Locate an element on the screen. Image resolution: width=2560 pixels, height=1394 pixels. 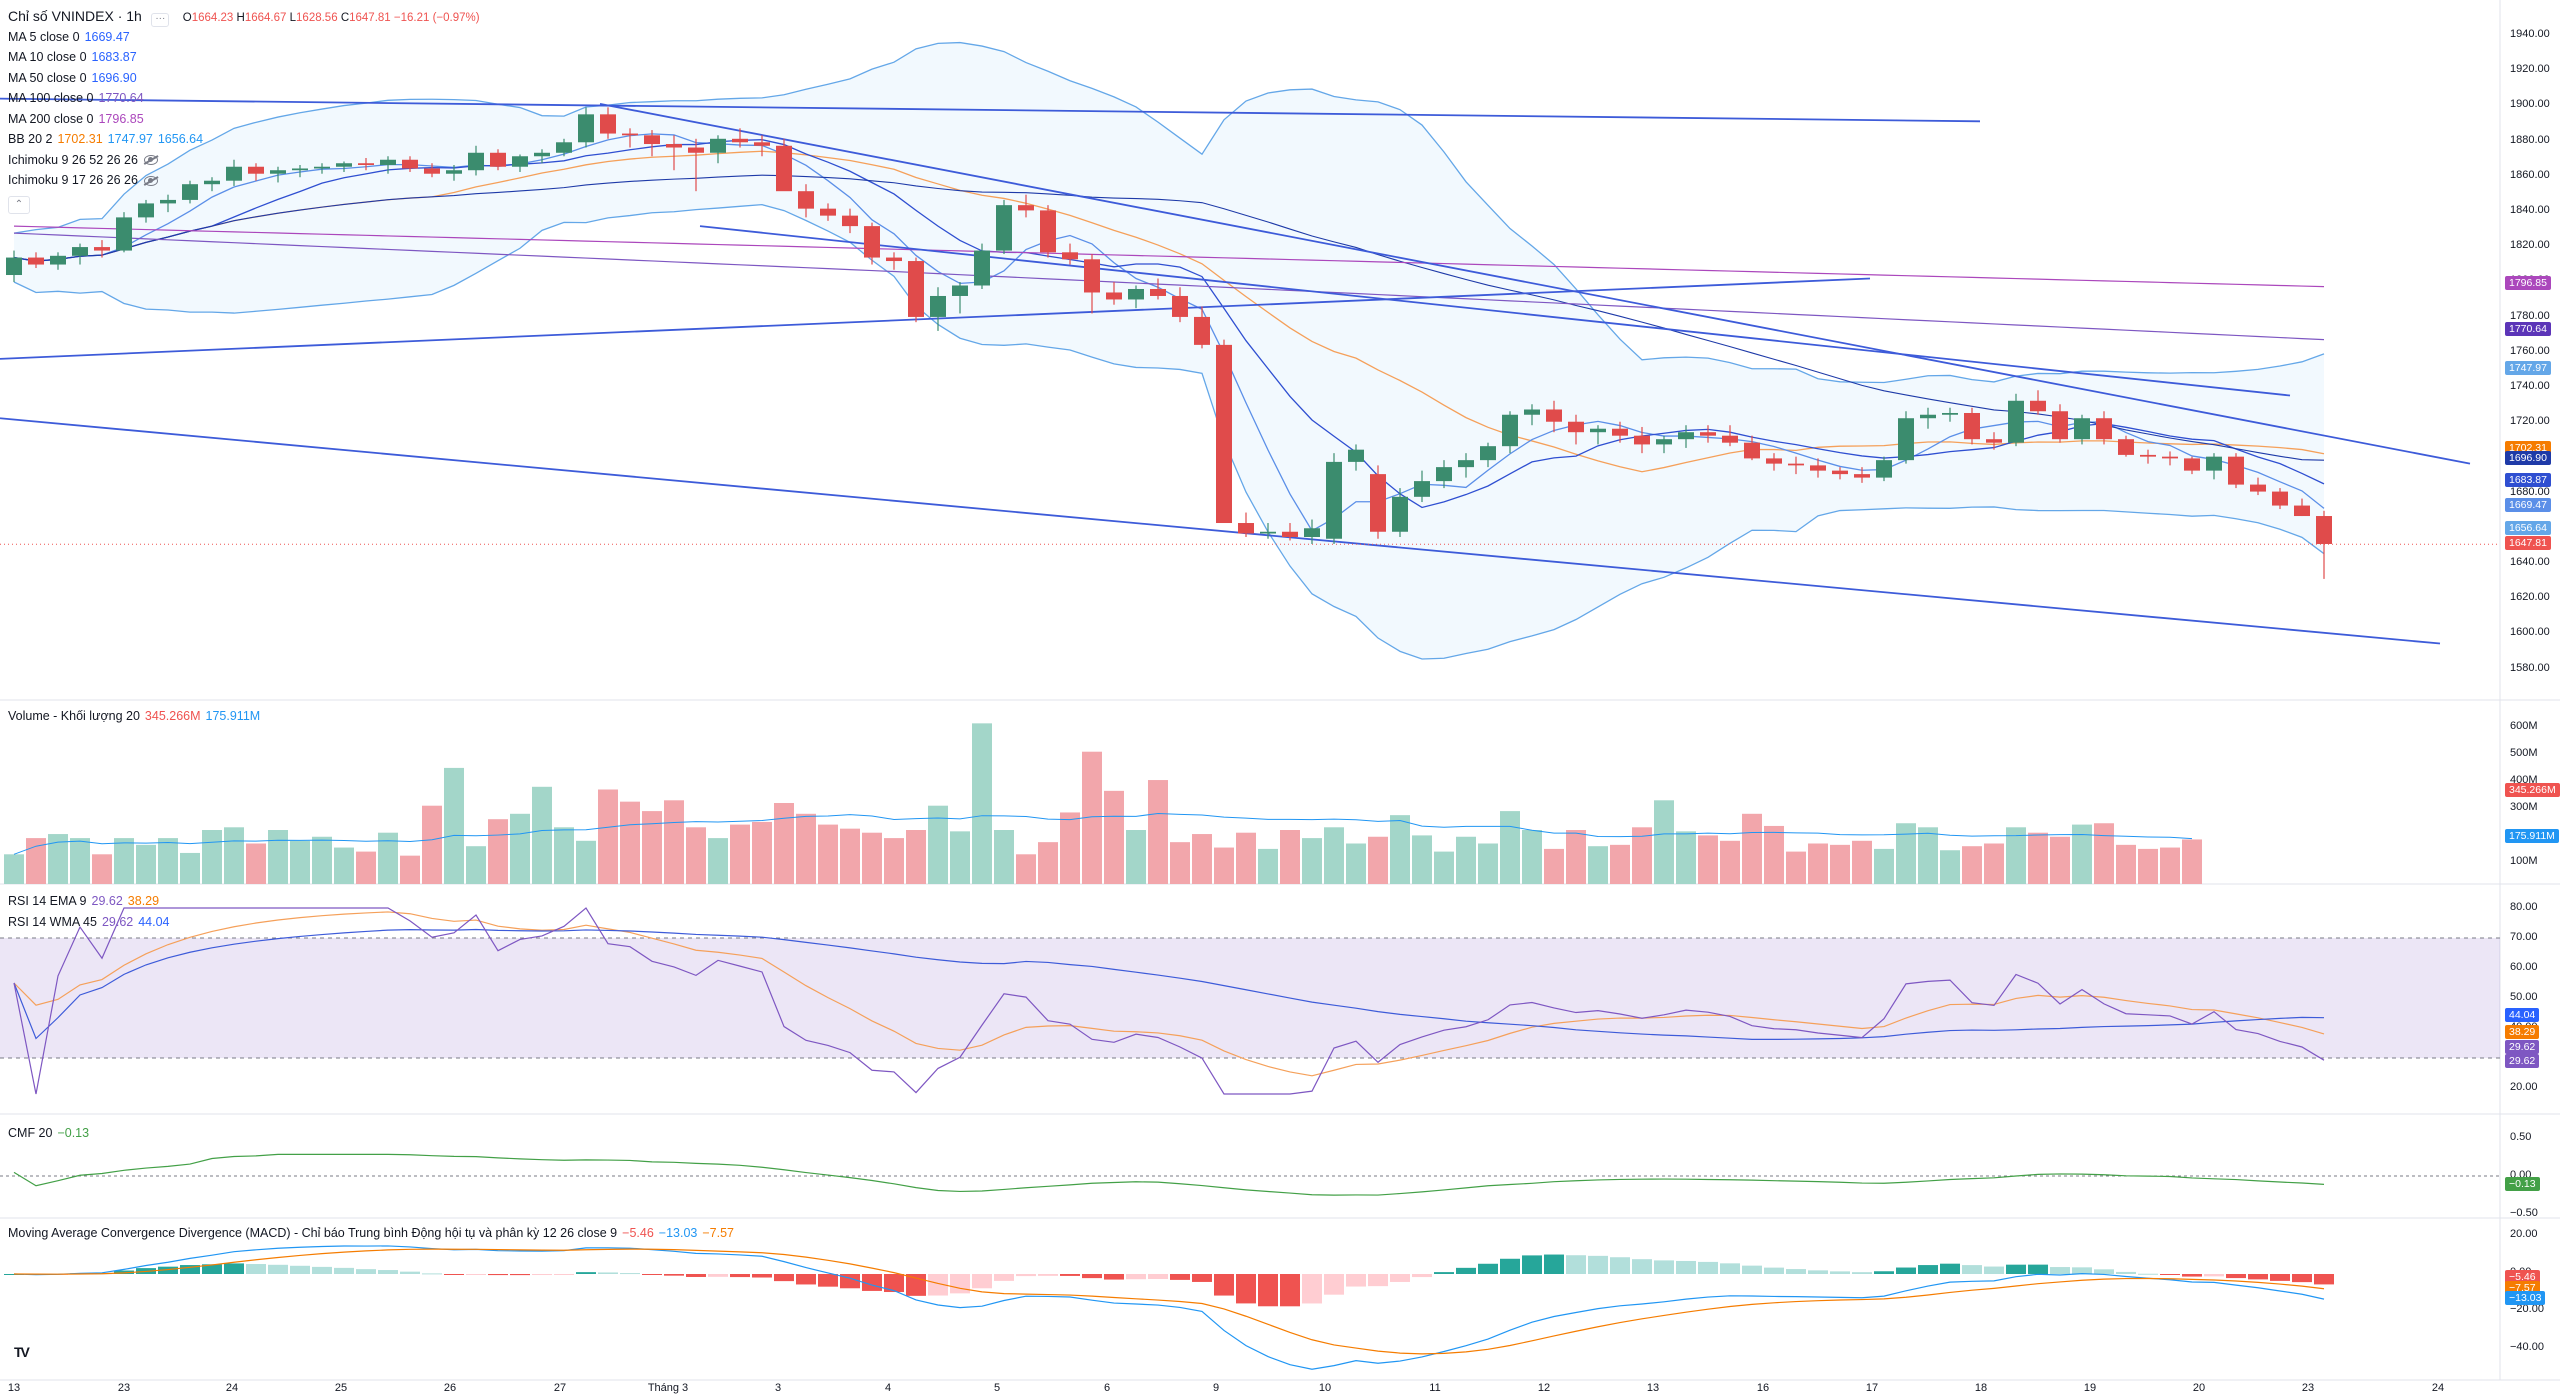
time-tick-label: 13 is located at coordinates (1653, 1388).